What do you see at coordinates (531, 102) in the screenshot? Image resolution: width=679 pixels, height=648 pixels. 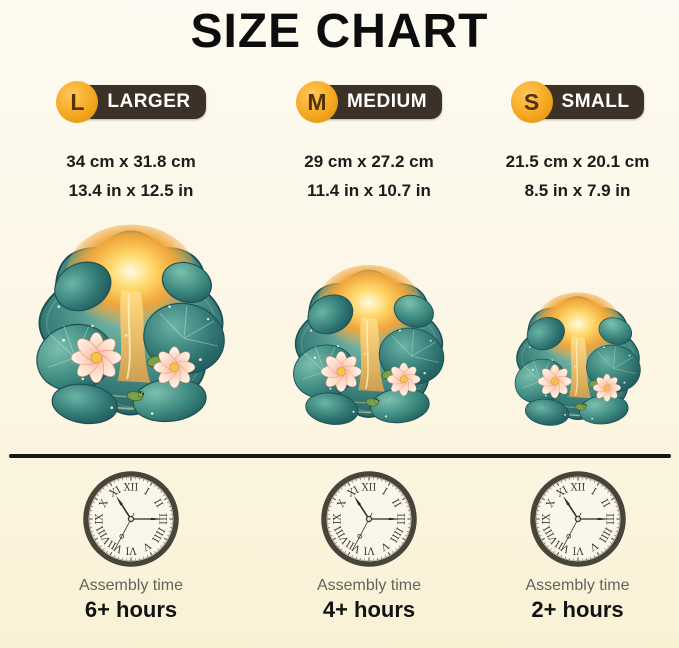 I see `badge-small-letter-icon: S` at bounding box center [531, 102].